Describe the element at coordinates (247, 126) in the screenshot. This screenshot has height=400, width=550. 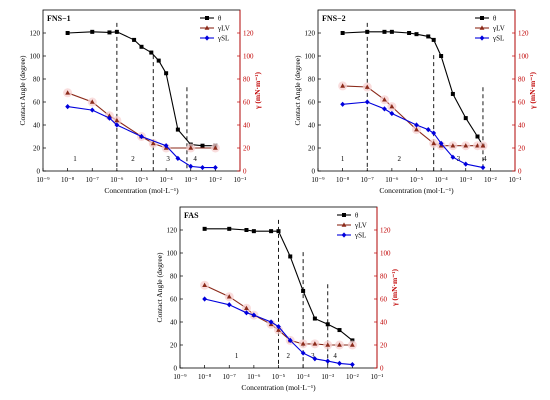
I see `y-right-tick-label: 40` at that location.